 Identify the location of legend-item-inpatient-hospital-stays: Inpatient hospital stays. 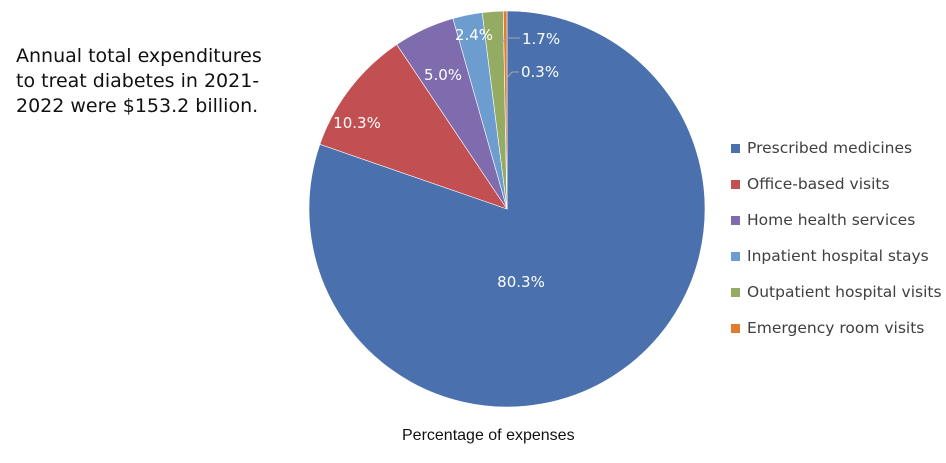
(836, 256).